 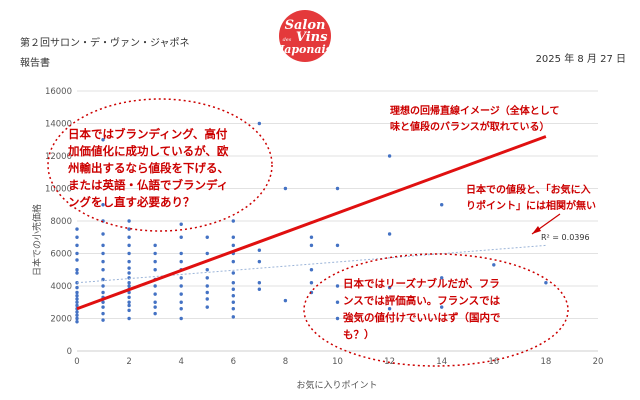 What do you see at coordinates (35, 63) in the screenshot?
I see `report-subtitle: 報告書` at bounding box center [35, 63].